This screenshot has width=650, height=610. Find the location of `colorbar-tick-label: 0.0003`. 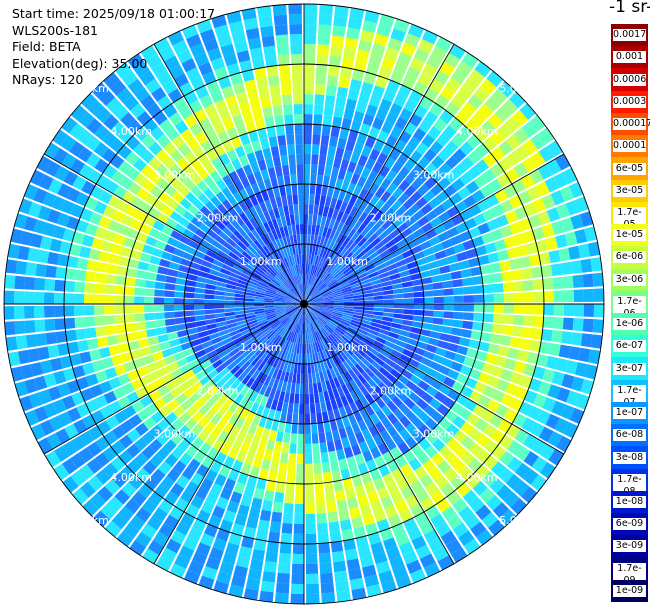

colorbar-tick-label: 0.0003 is located at coordinates (630, 101).